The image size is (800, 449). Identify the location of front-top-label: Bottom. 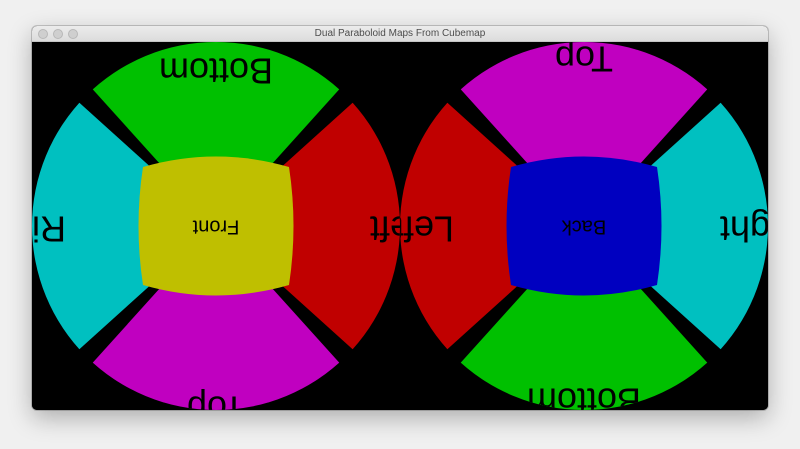
(216, 70).